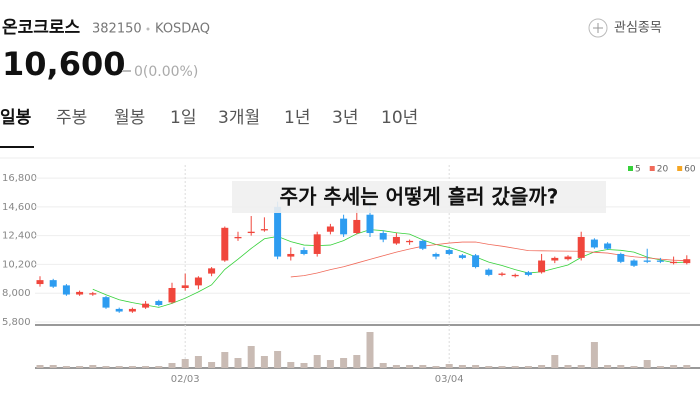 The width and height of the screenshot is (700, 400). What do you see at coordinates (690, 170) in the screenshot?
I see `legend-label: 60` at bounding box center [690, 170].